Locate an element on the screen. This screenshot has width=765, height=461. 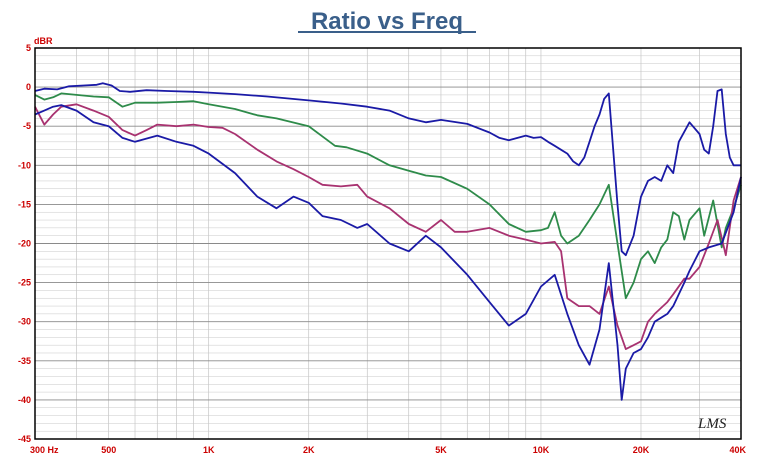
lms-logo: LMS is located at coordinates (712, 424).